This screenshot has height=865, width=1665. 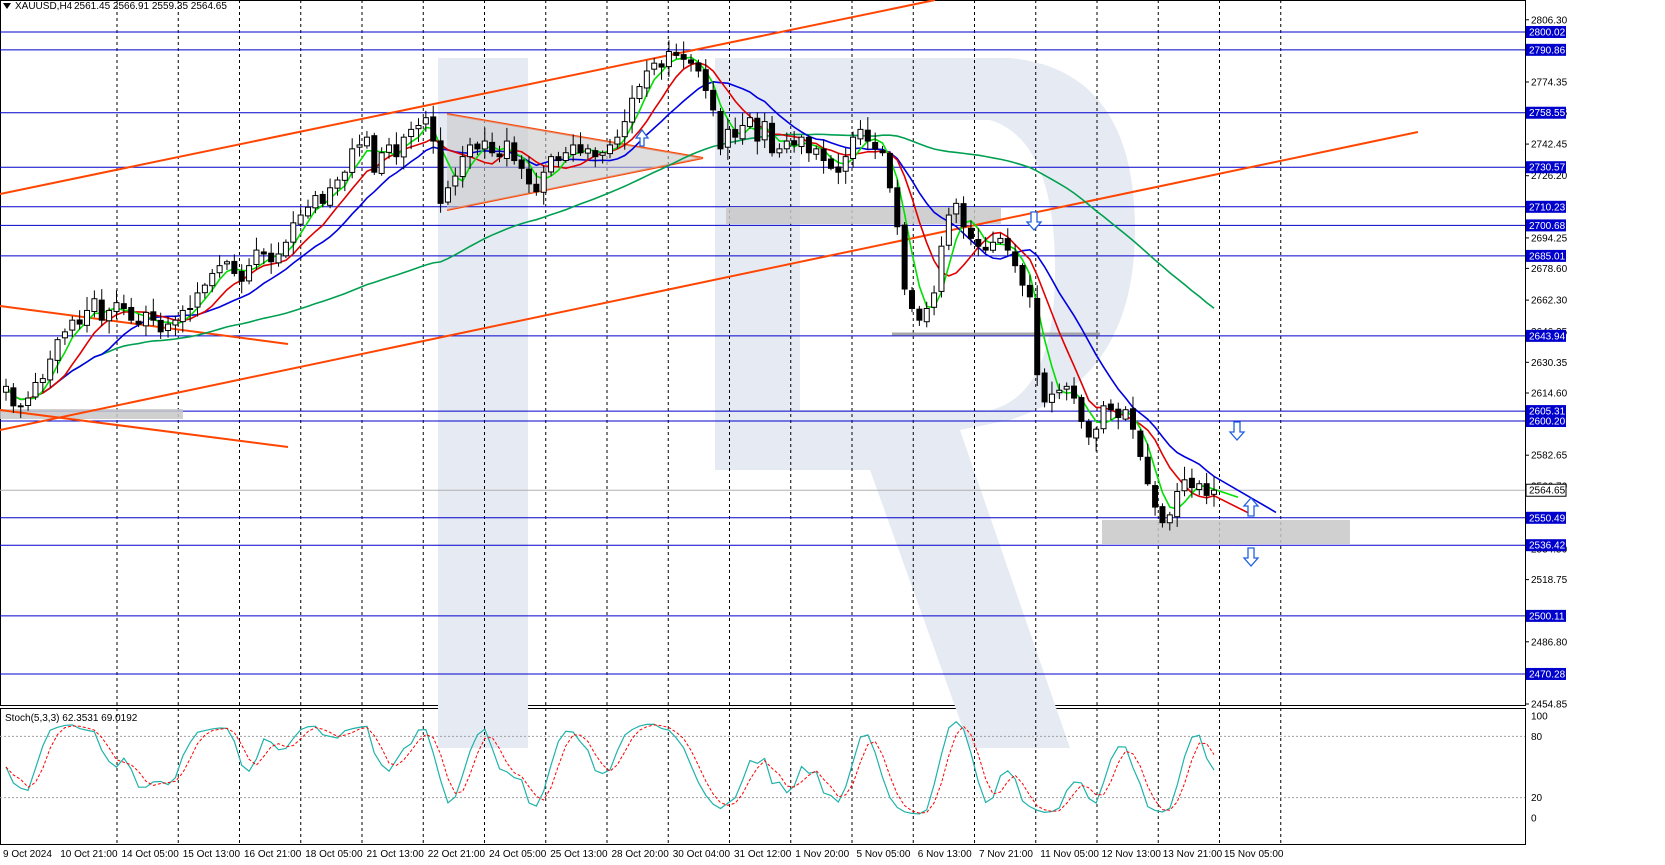 What do you see at coordinates (1547, 50) in the screenshot?
I see `level-tag-label: 2790.86` at bounding box center [1547, 50].